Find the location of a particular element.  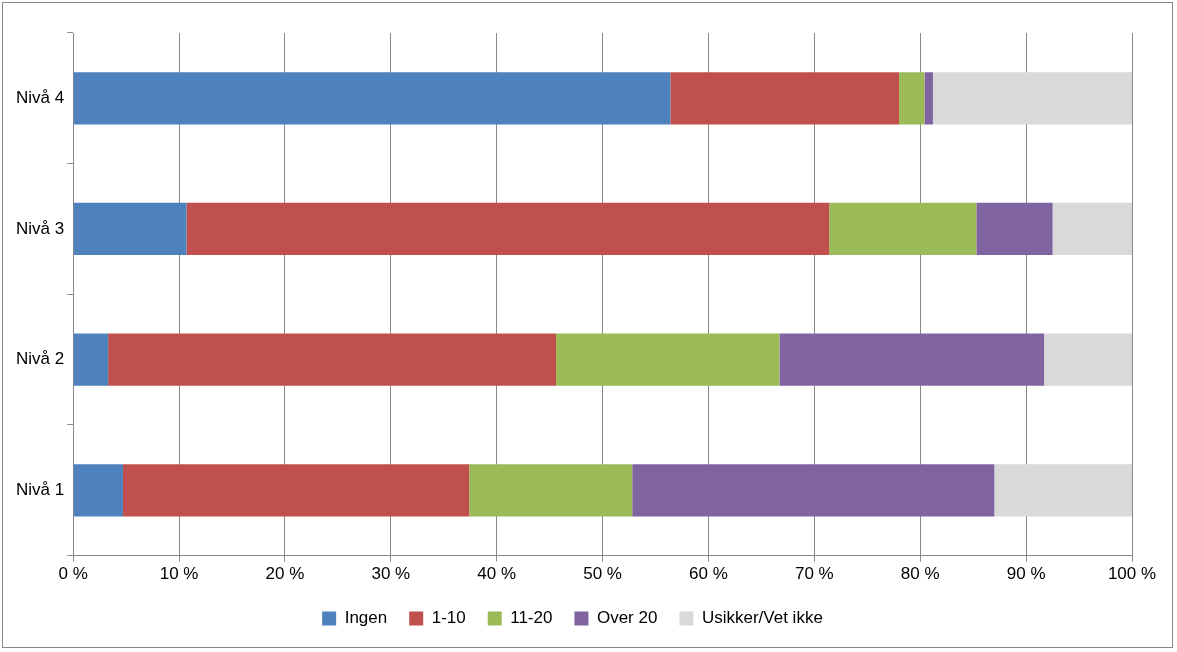

x-tick-label: 30 % is located at coordinates (391, 574).